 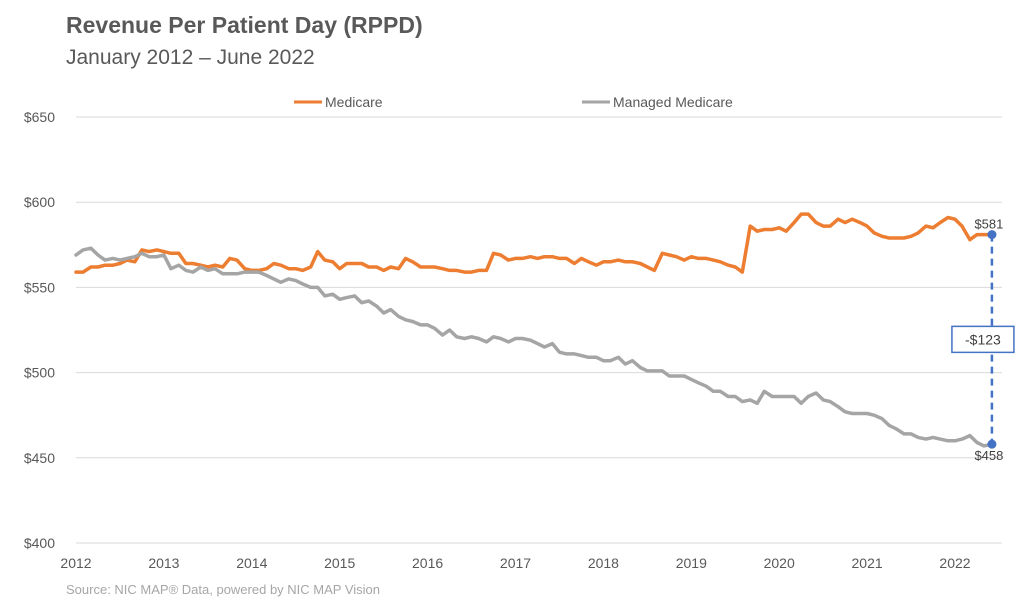 I want to click on legend-label-managed-medicare: Managed Medicare, so click(x=673, y=102).